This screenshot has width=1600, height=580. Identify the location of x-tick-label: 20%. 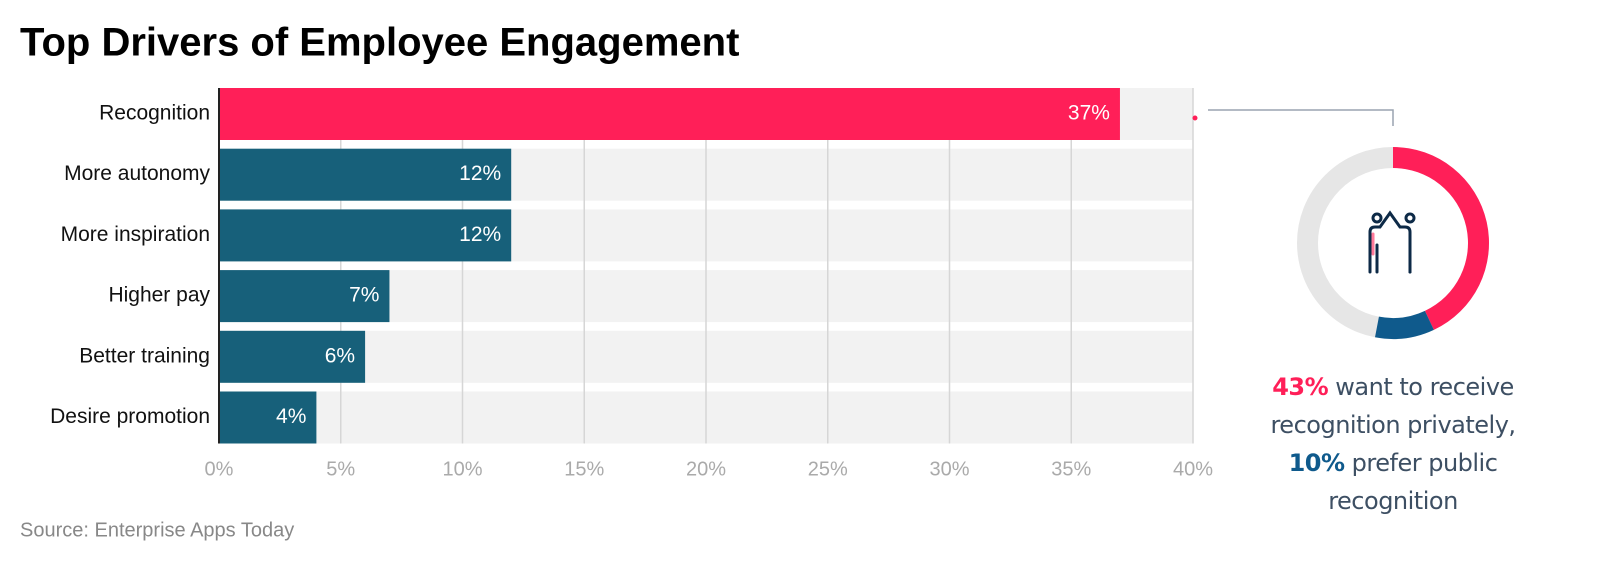
(706, 469).